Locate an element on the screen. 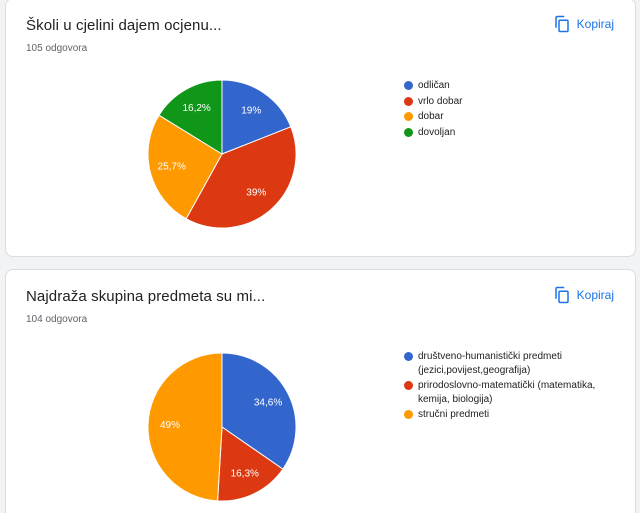 This screenshot has width=640, height=513. slice-value-label: 19% is located at coordinates (251, 111).